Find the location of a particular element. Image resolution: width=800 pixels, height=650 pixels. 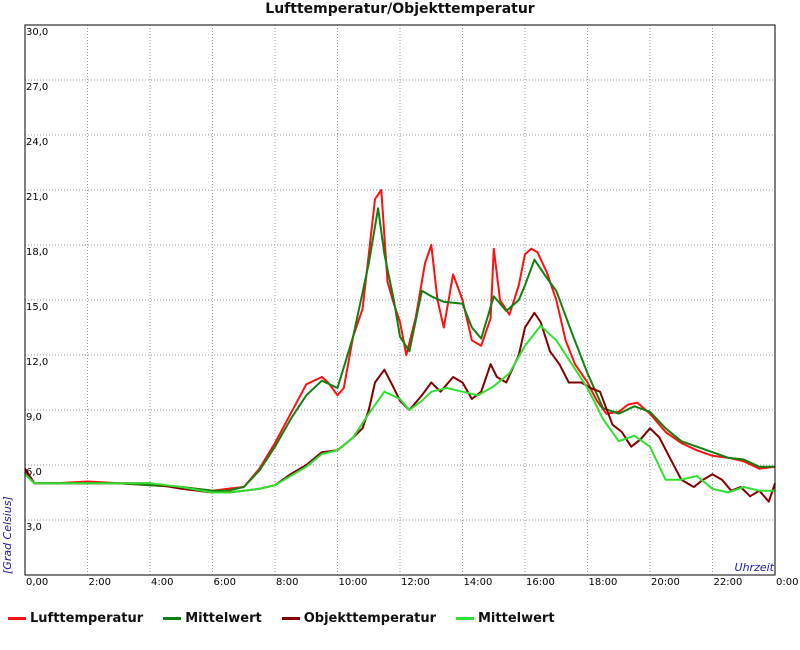

y-tick-label: 15,0 is located at coordinates (37, 307).